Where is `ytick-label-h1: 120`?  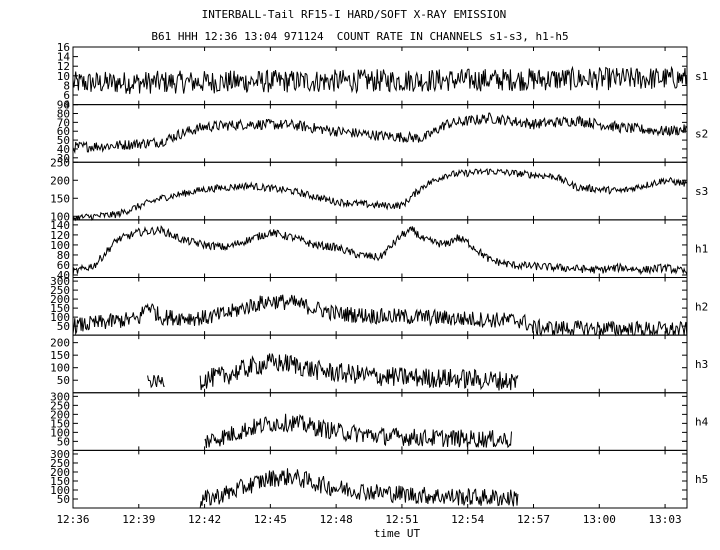
ytick-label-h1: 120 is located at coordinates (60, 235).